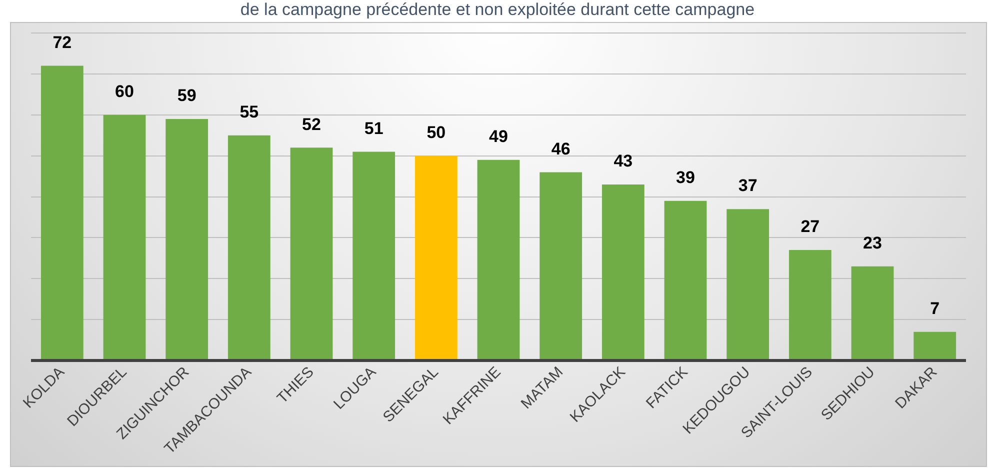 This screenshot has width=995, height=470. Describe the element at coordinates (623, 161) in the screenshot. I see `data-label: 43` at that location.